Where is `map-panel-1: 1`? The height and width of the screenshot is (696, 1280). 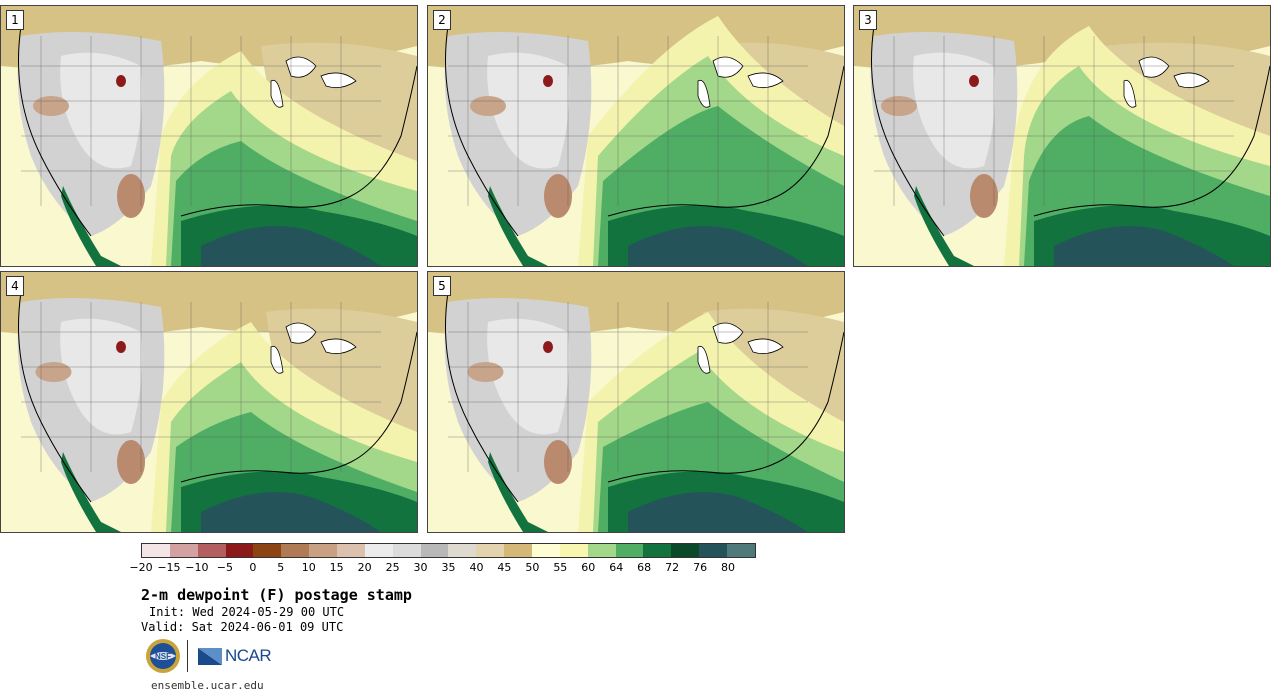 map-panel-1: 1 is located at coordinates (209, 136).